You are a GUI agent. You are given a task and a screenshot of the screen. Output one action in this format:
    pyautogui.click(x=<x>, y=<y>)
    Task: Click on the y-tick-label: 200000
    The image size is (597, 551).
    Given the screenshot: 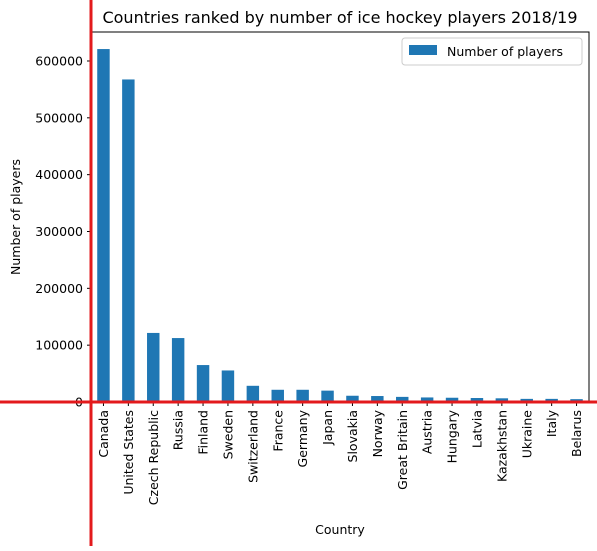 What is the action you would take?
    pyautogui.click(x=59, y=288)
    